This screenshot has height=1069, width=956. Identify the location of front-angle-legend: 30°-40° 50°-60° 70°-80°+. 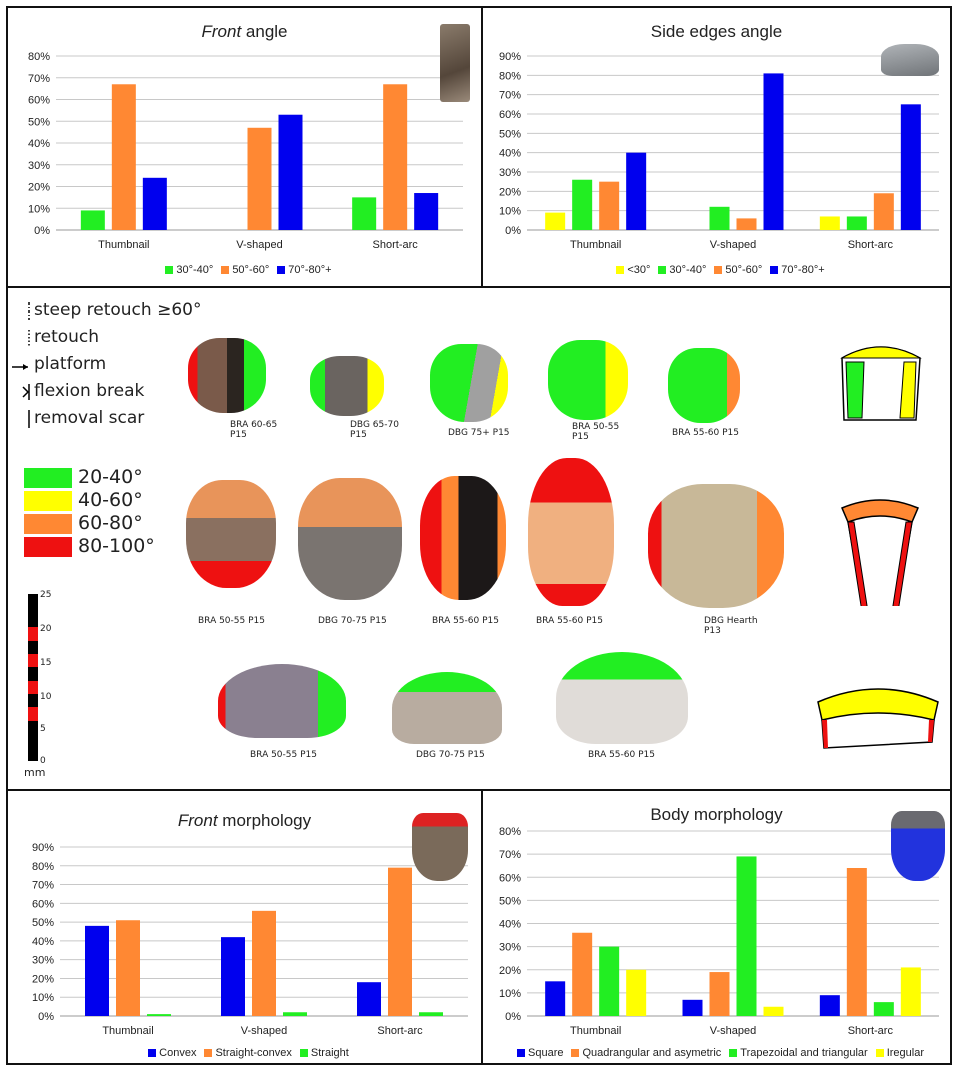
(244, 270).